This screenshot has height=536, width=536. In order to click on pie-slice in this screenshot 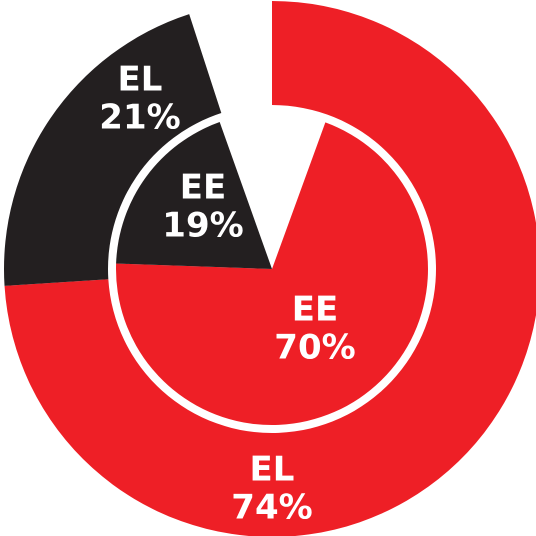, I will do `click(194, 196)`.